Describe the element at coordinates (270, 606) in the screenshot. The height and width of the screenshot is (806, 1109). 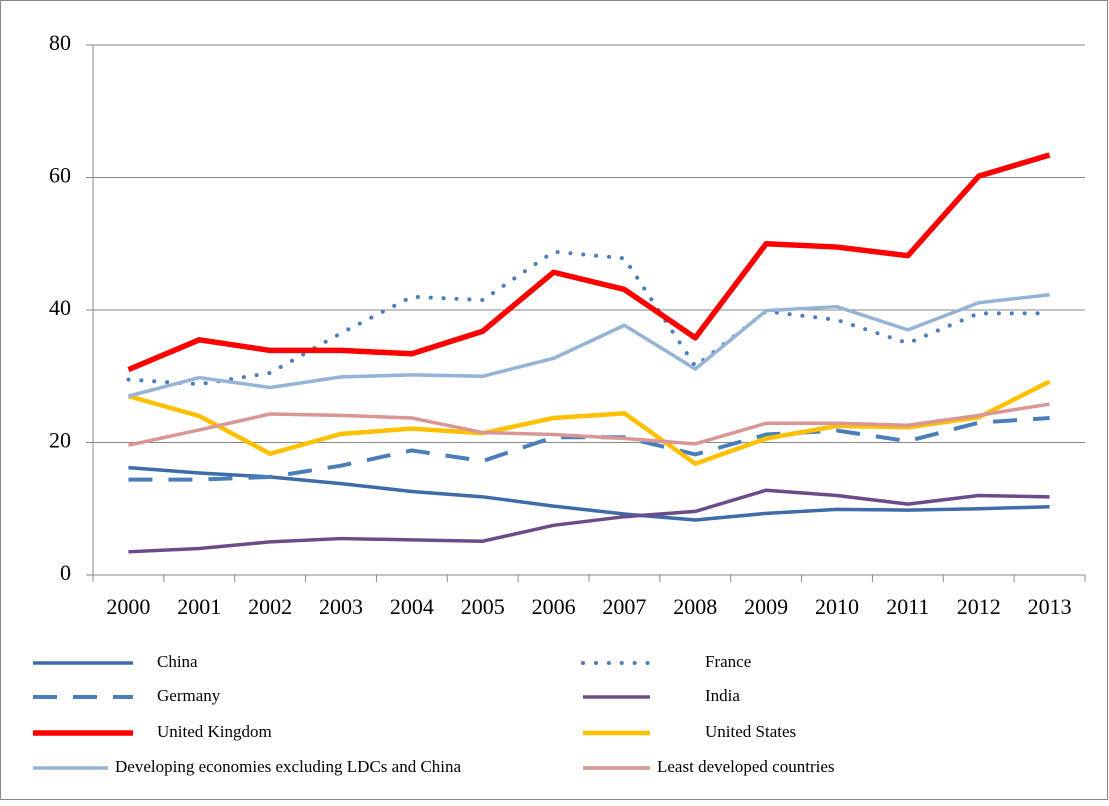
I see `x-tick-label: 2002` at that location.